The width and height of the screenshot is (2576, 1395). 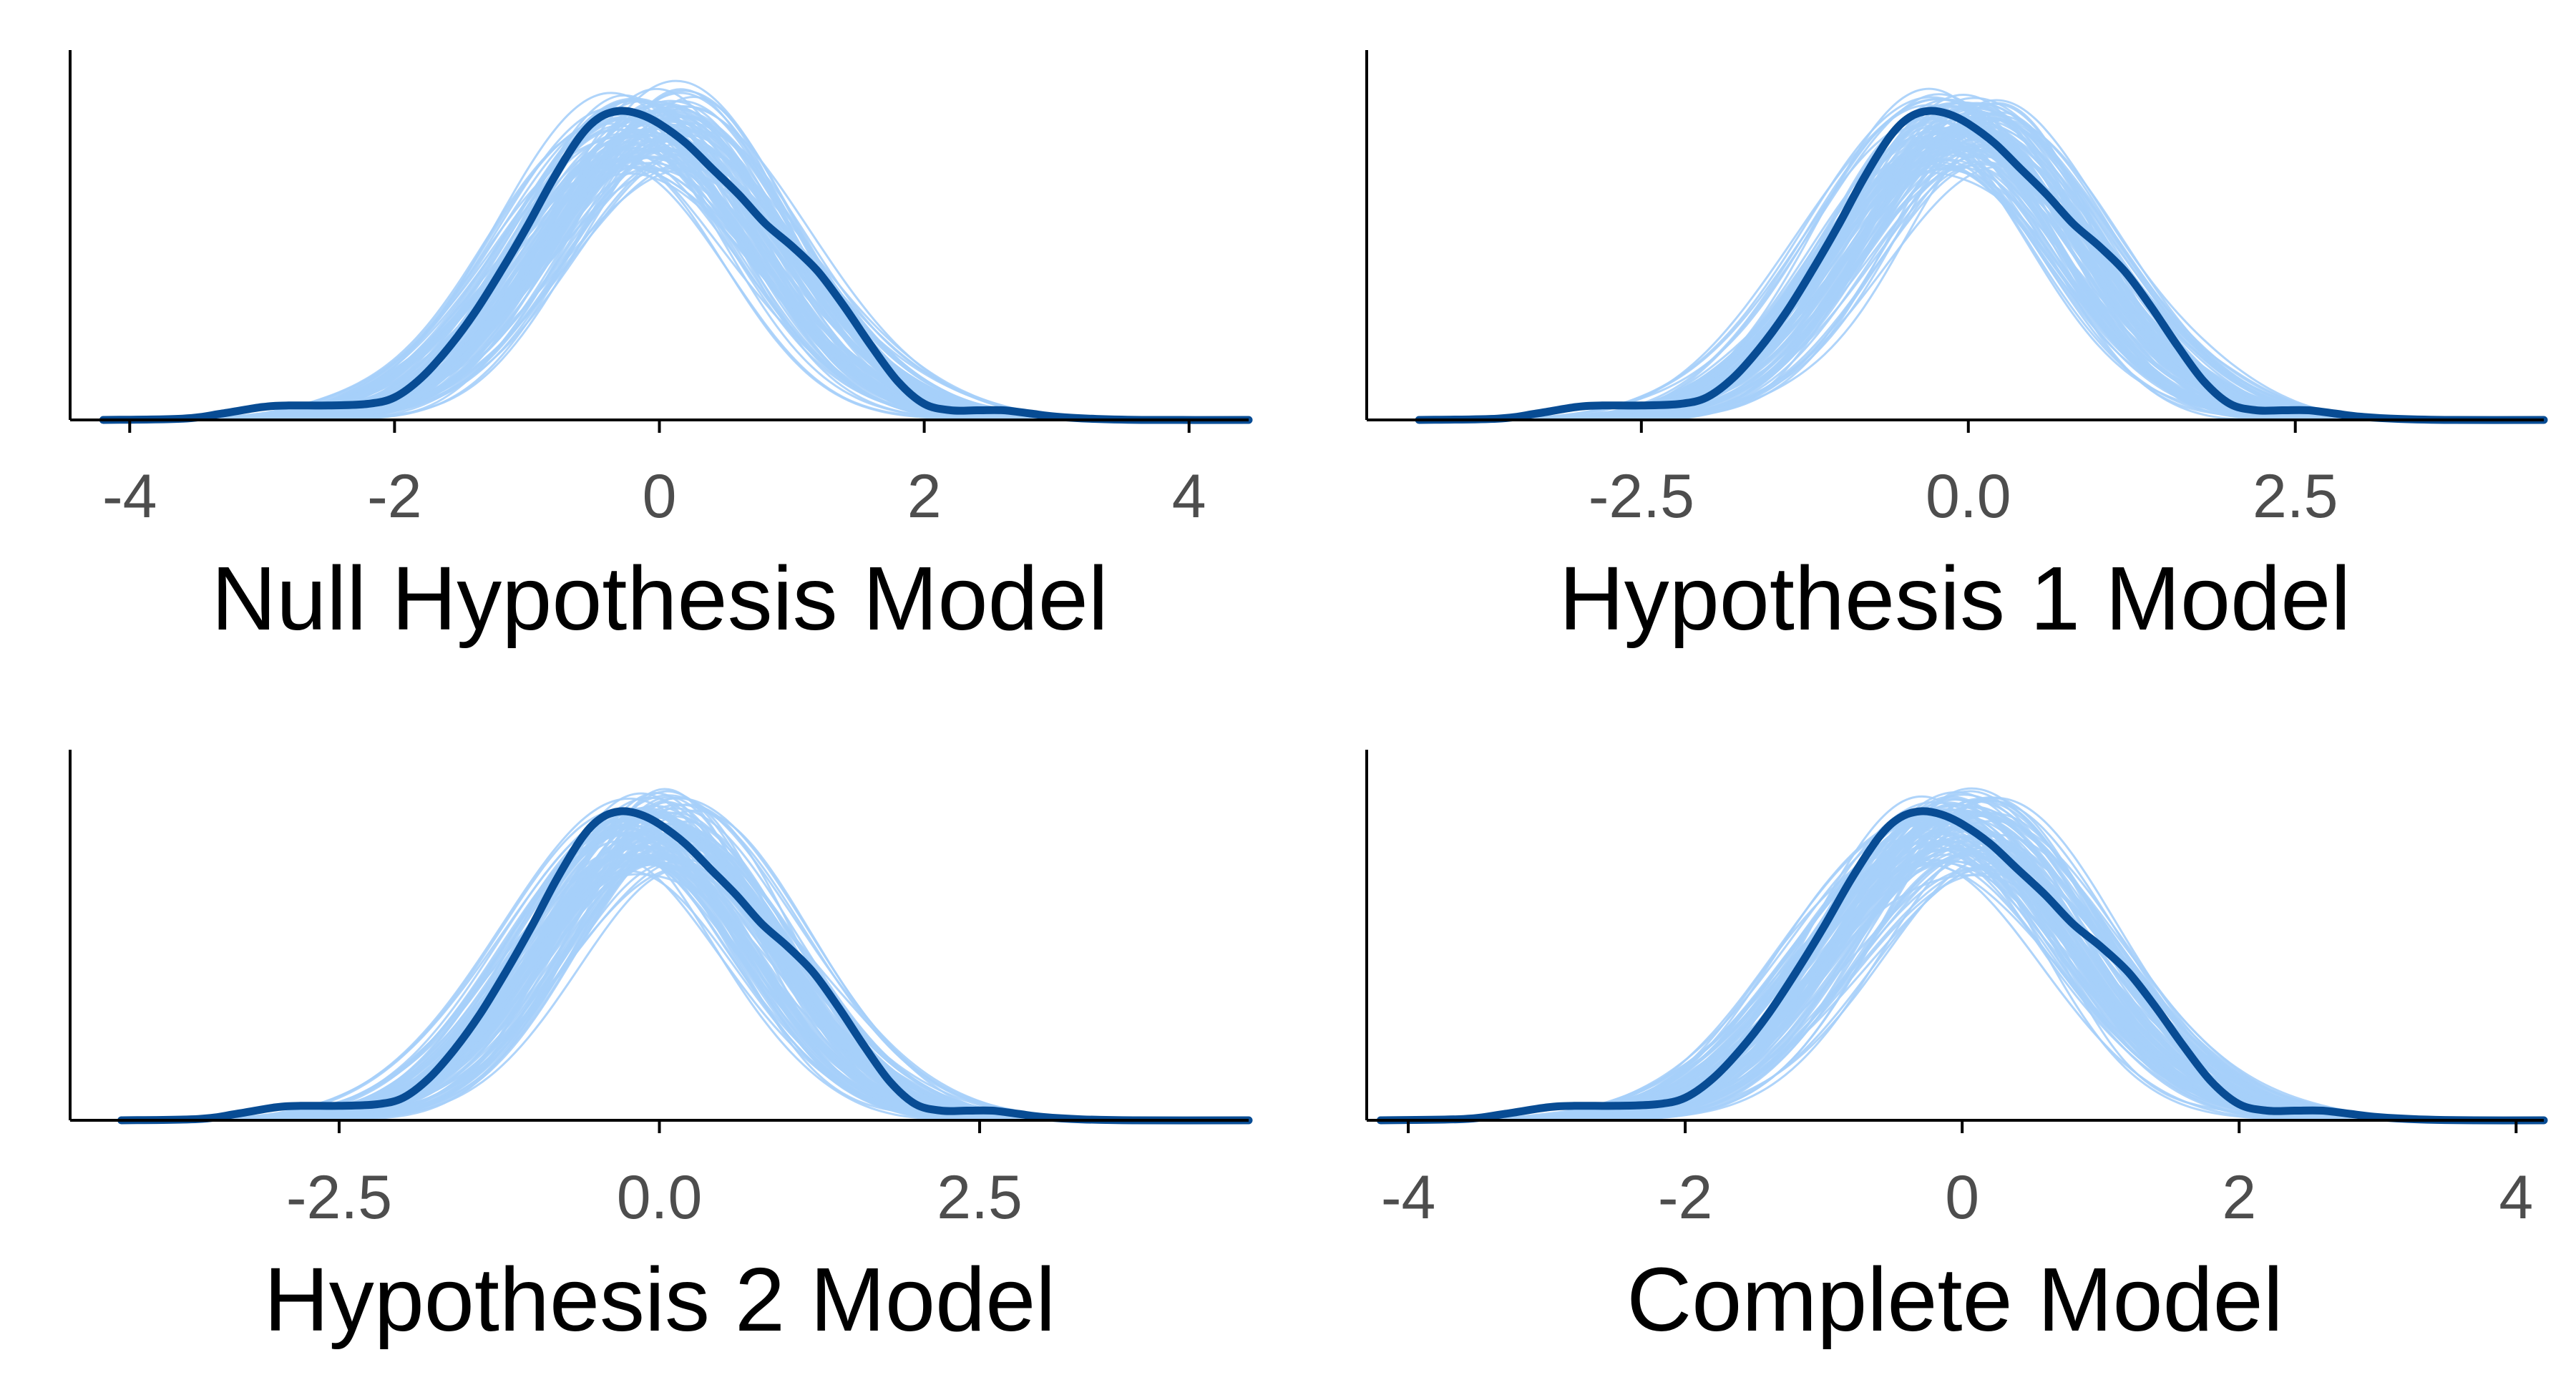 What do you see at coordinates (660, 497) in the screenshot?
I see `x-tick-label: 0` at bounding box center [660, 497].